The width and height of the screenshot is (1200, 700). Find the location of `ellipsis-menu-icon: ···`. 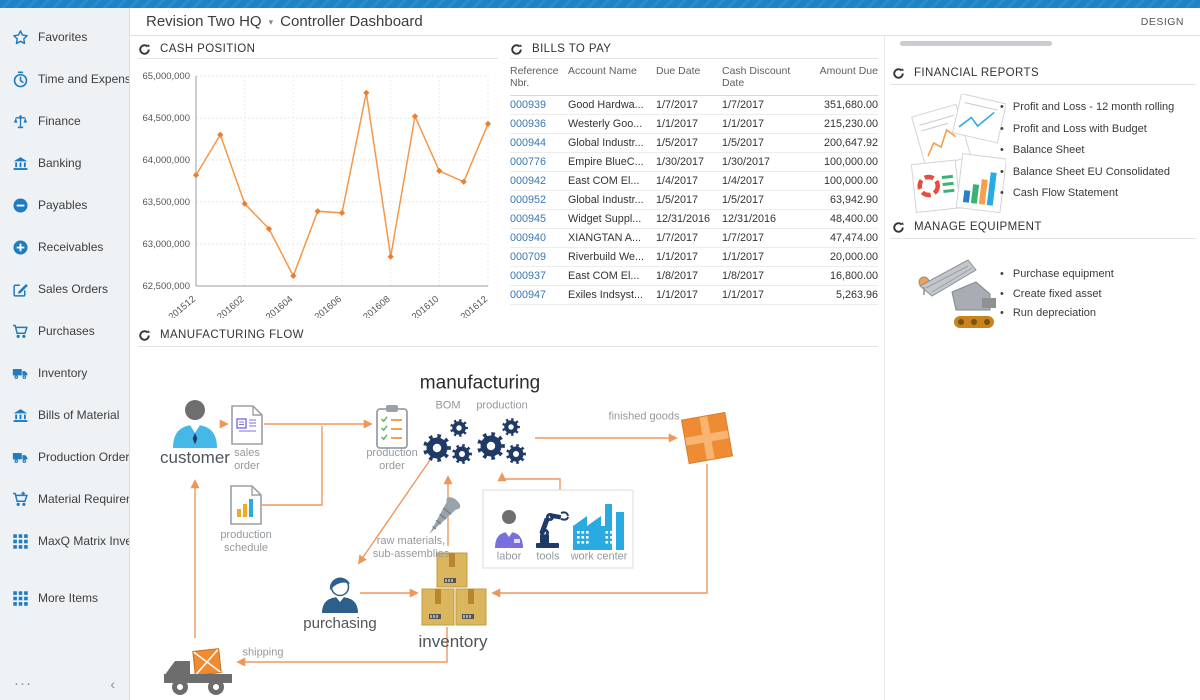

ellipsis-menu-icon: ··· is located at coordinates (23, 683).